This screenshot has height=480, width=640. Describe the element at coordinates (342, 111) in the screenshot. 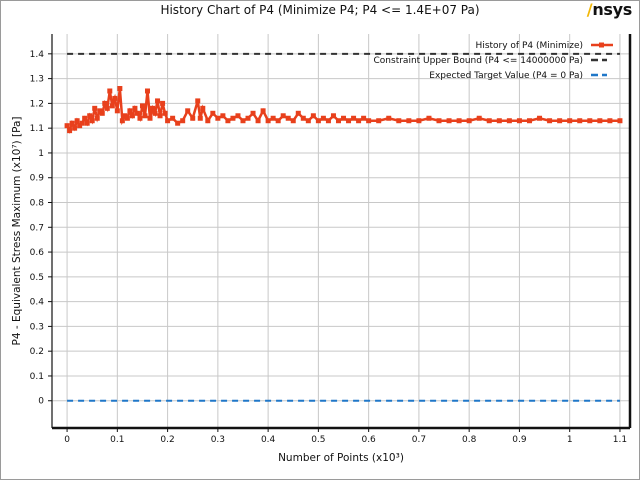

I see `series-line` at that location.